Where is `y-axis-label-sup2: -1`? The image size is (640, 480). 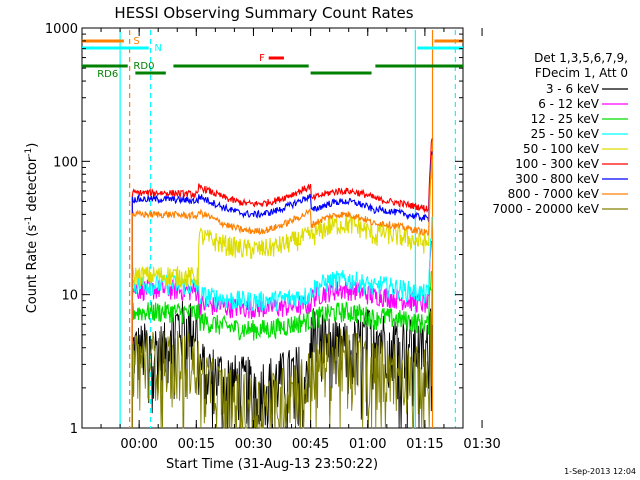 y-axis-label-sup2: -1 is located at coordinates (29, 152).